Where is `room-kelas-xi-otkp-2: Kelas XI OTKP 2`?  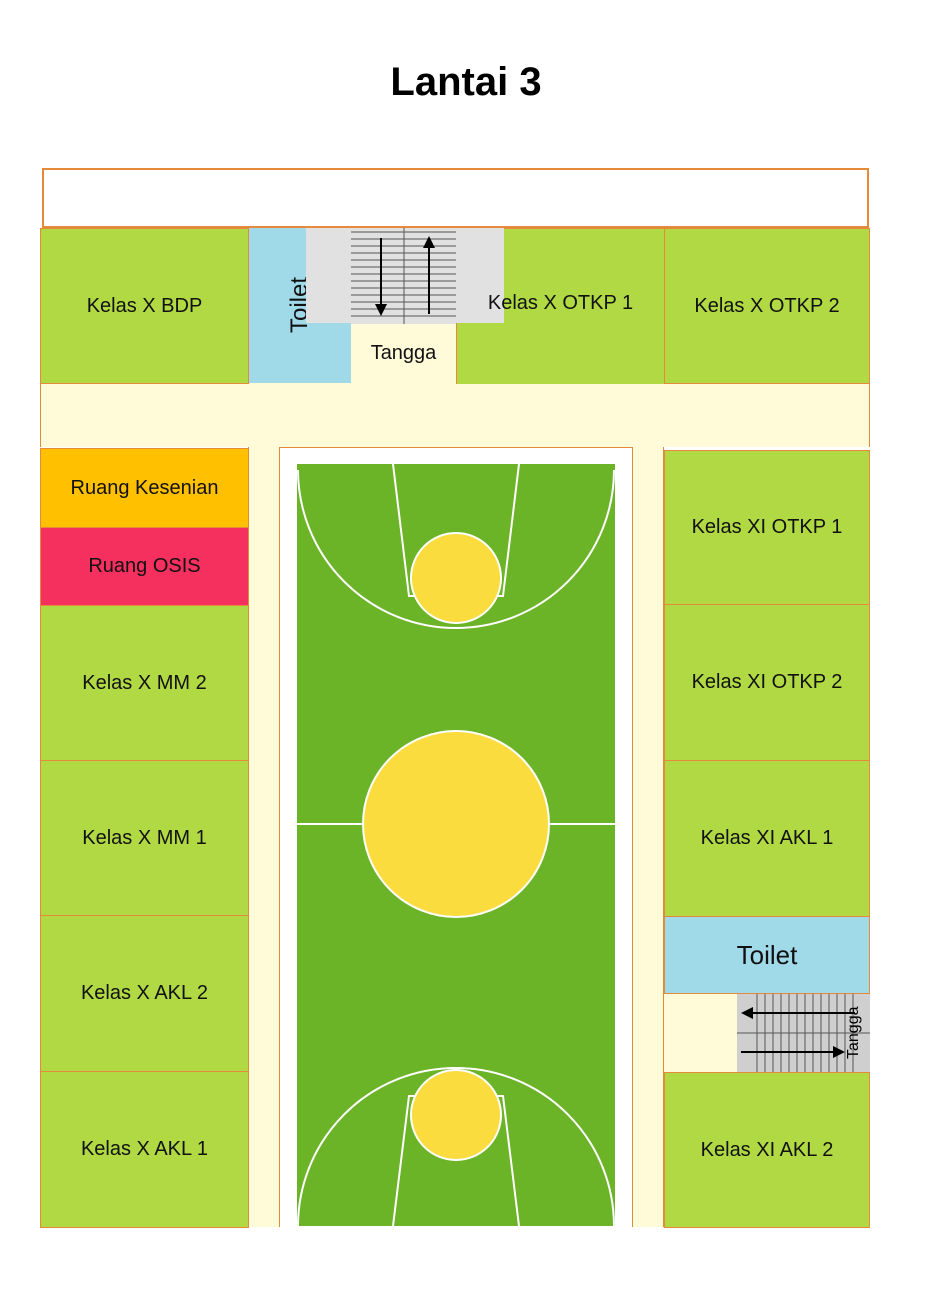 room-kelas-xi-otkp-2: Kelas XI OTKP 2 is located at coordinates (767, 682).